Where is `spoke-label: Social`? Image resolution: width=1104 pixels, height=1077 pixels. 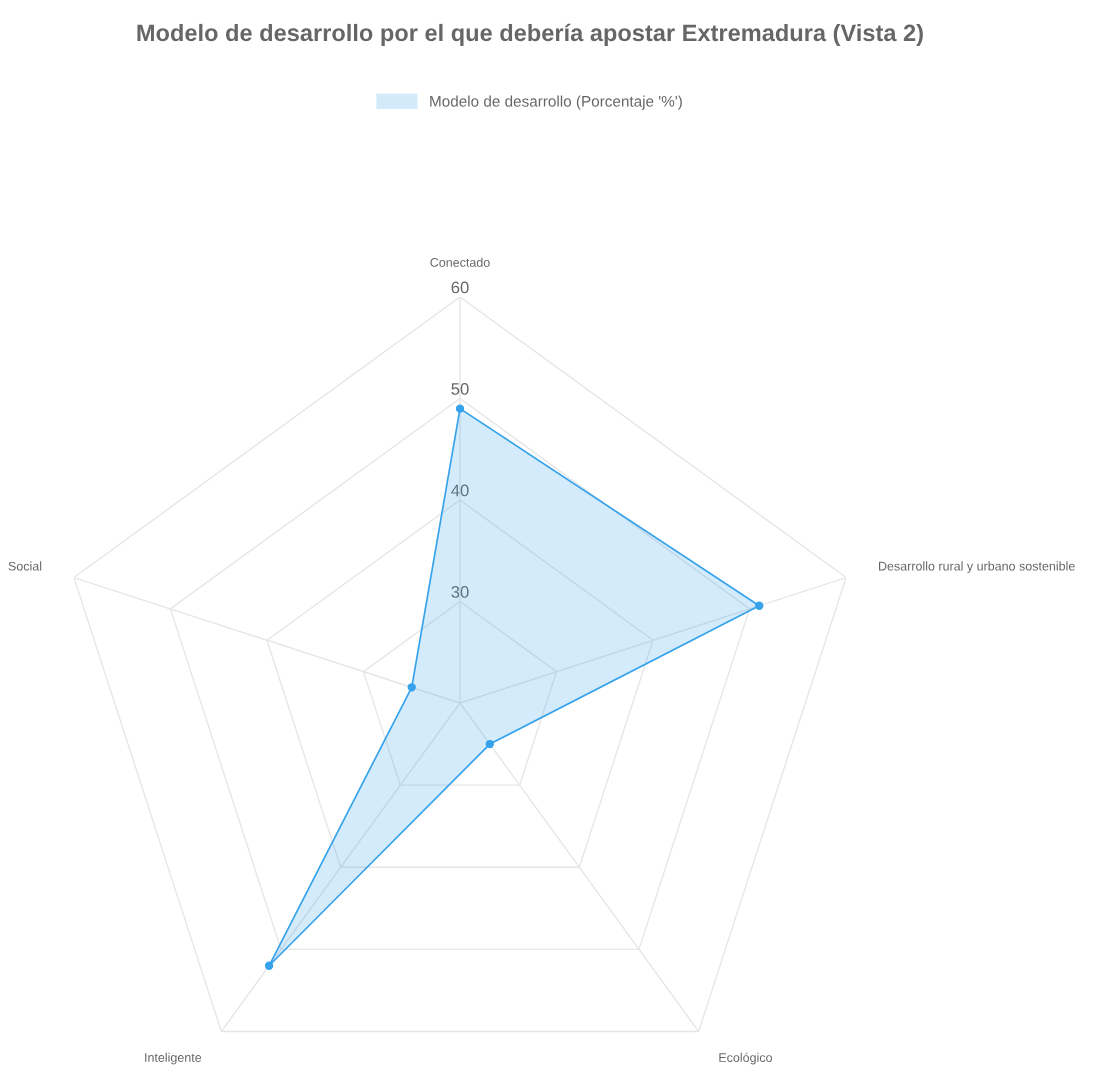
spoke-label: Social is located at coordinates (25, 566).